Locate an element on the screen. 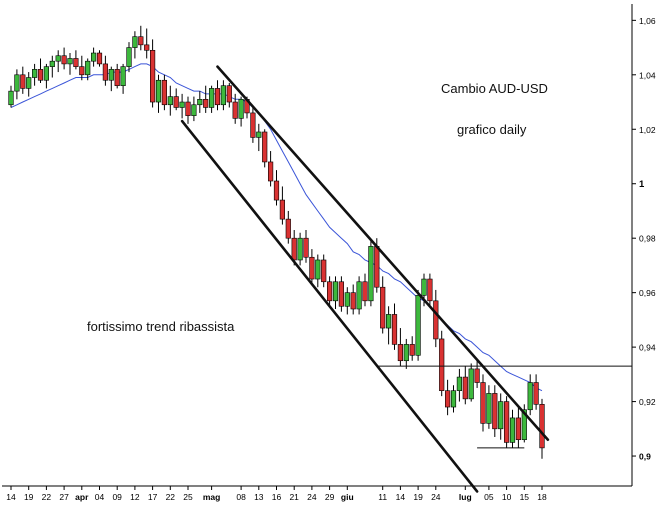  x-tick-label: 15 is located at coordinates (525, 497).